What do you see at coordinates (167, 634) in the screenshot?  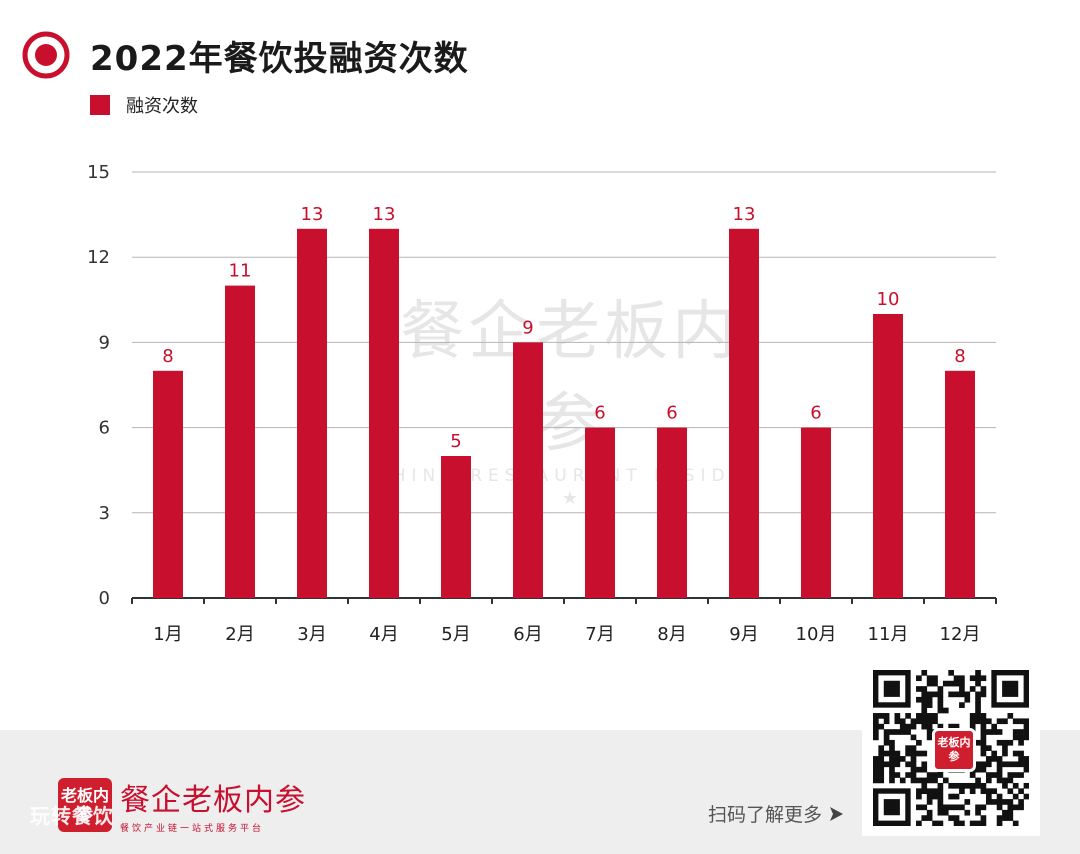 I see `x-tick-label: 1月` at bounding box center [167, 634].